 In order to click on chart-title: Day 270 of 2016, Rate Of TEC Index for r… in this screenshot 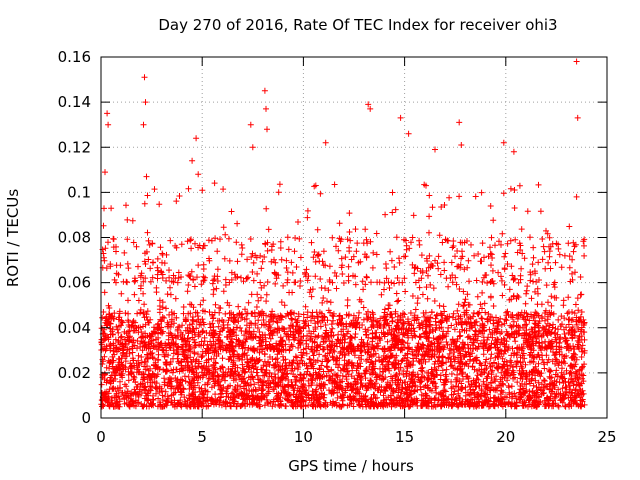, I will do `click(357, 25)`.